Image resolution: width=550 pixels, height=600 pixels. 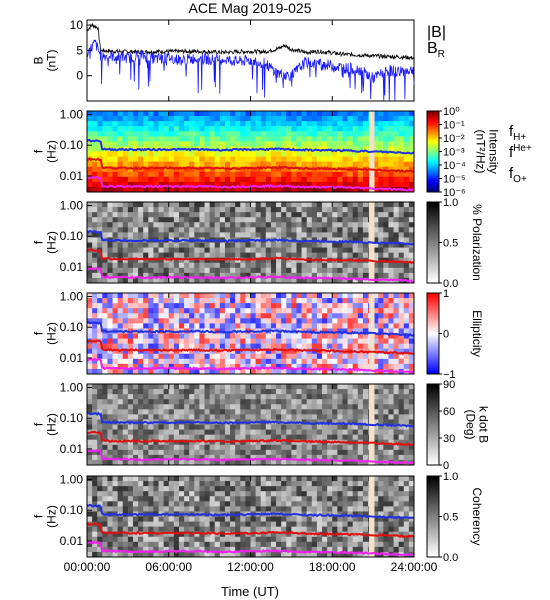 I want to click on gyrofrequency-O+-line, so click(x=250, y=365).